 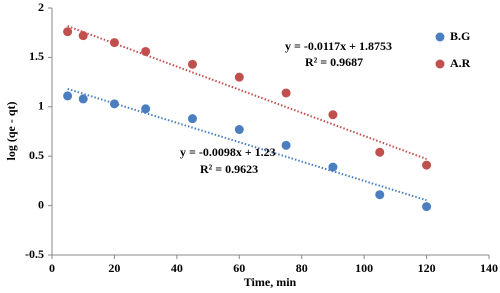 I want to click on x-tick-label: 60, so click(x=239, y=268).